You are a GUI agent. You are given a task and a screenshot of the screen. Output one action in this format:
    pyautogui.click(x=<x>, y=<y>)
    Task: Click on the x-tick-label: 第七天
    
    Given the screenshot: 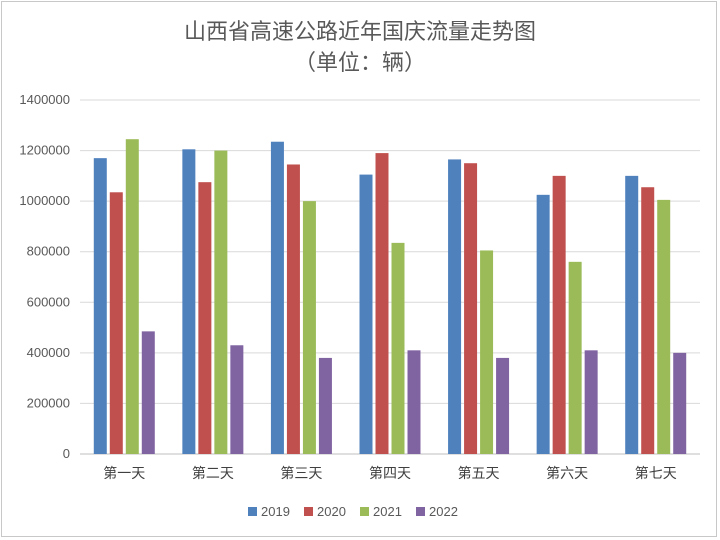 What is the action you would take?
    pyautogui.click(x=656, y=473)
    